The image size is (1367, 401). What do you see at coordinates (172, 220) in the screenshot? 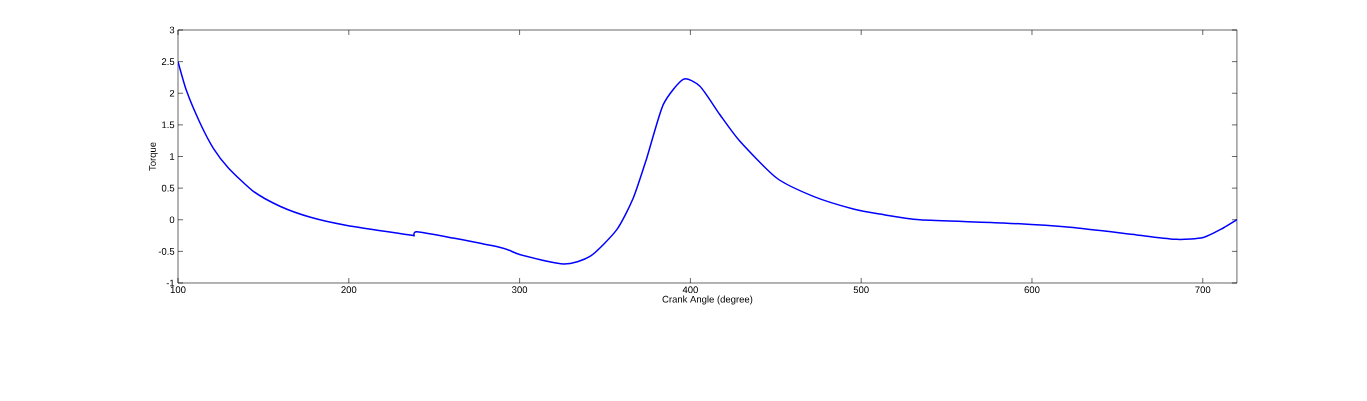
I see `y-tick-label: 0` at bounding box center [172, 220].